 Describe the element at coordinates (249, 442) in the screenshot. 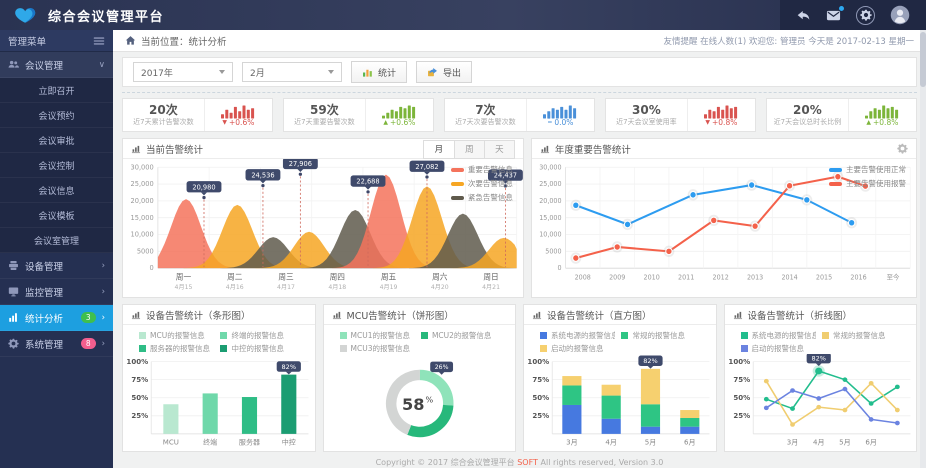

I see `svg-text: 服务器` at that location.